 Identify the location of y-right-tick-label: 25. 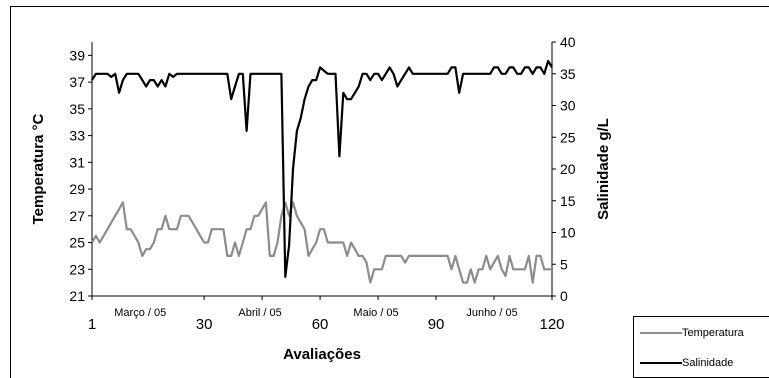
(568, 137).